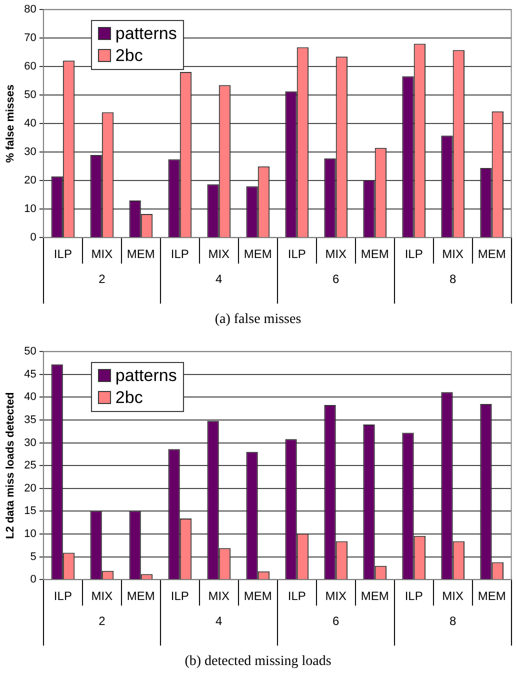  What do you see at coordinates (258, 320) in the screenshot?
I see `text: (a) false misses` at bounding box center [258, 320].